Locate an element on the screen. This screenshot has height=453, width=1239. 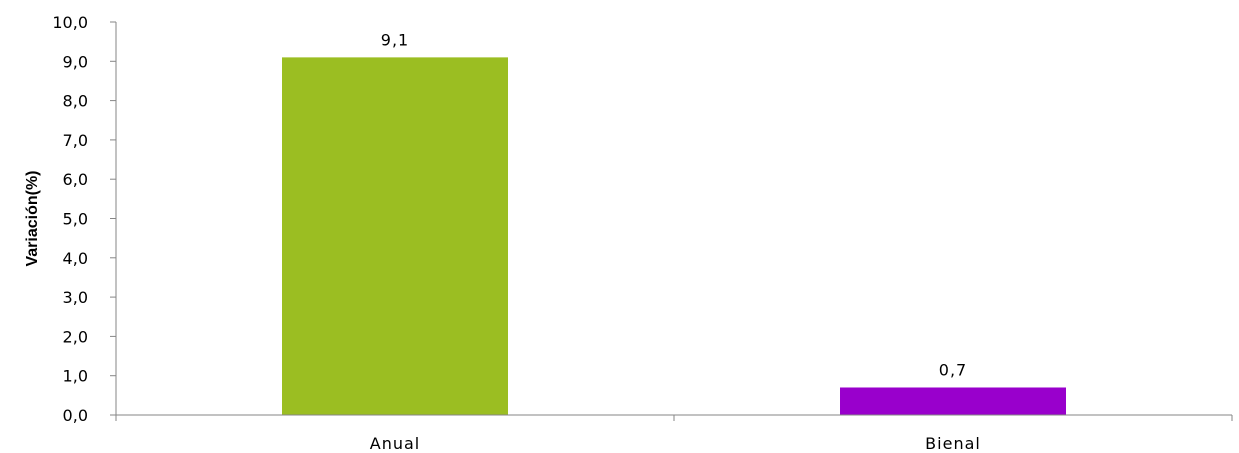
y-tick-label: 10,0 is located at coordinates (70, 22).